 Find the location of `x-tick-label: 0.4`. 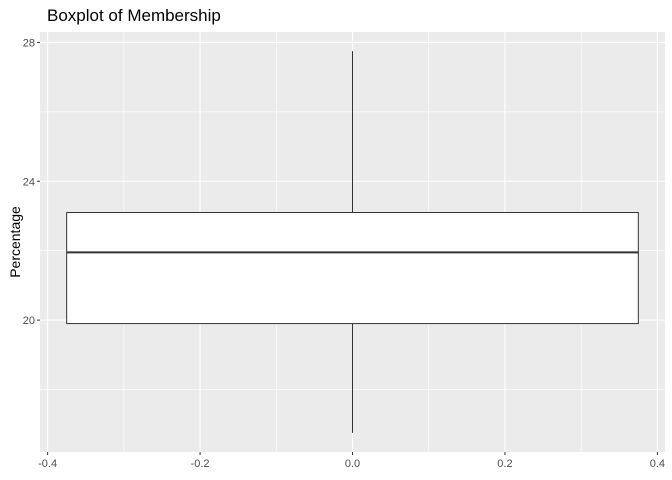

x-tick-label: 0.4 is located at coordinates (657, 464).